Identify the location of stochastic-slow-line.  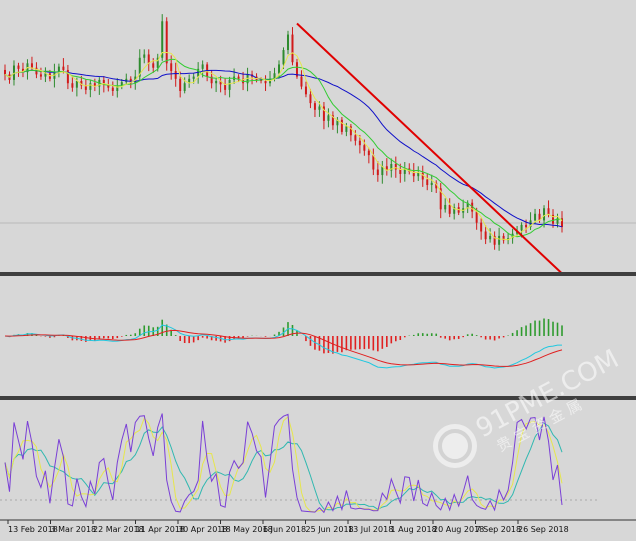
(283, 466).